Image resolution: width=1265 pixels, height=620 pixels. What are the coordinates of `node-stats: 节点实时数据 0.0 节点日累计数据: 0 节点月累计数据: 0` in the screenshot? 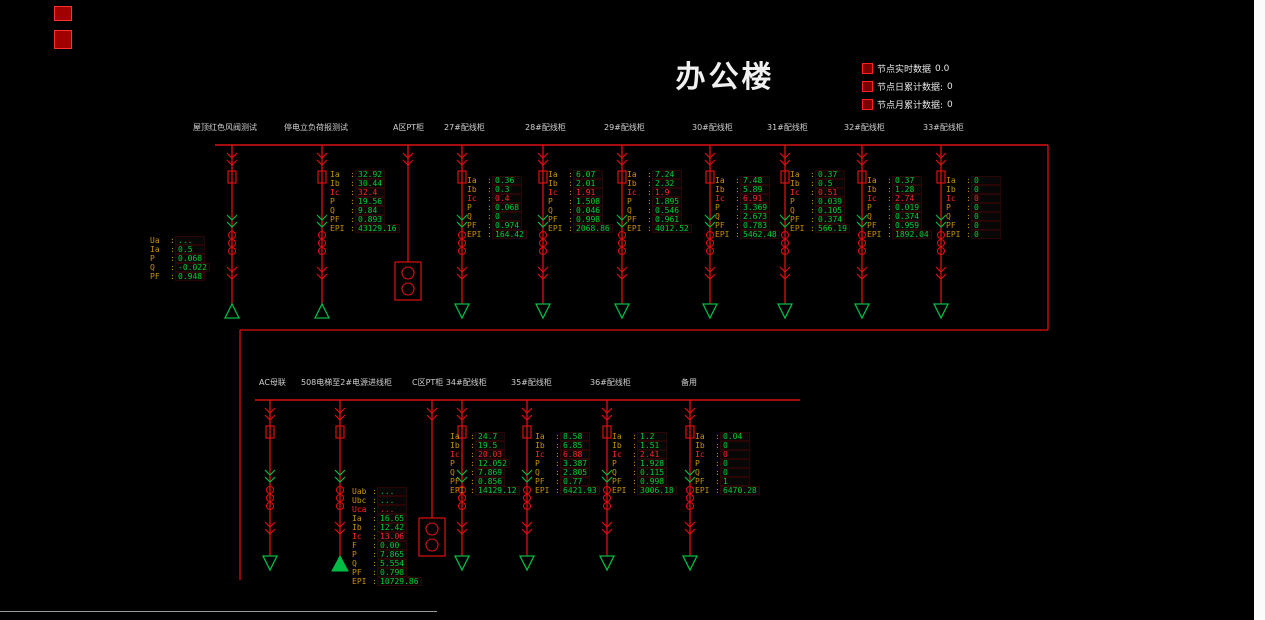 It's located at (907, 89).